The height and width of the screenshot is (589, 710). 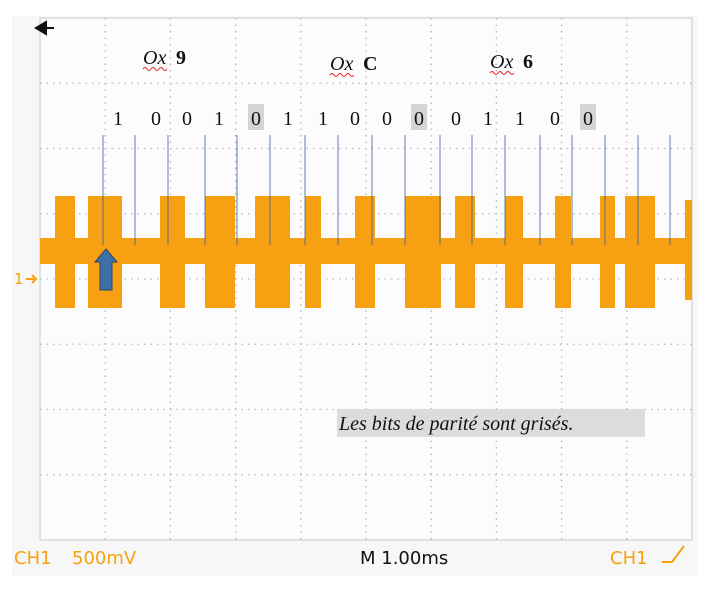 What do you see at coordinates (404, 558) in the screenshot?
I see `timebase: M 1.00ms` at bounding box center [404, 558].